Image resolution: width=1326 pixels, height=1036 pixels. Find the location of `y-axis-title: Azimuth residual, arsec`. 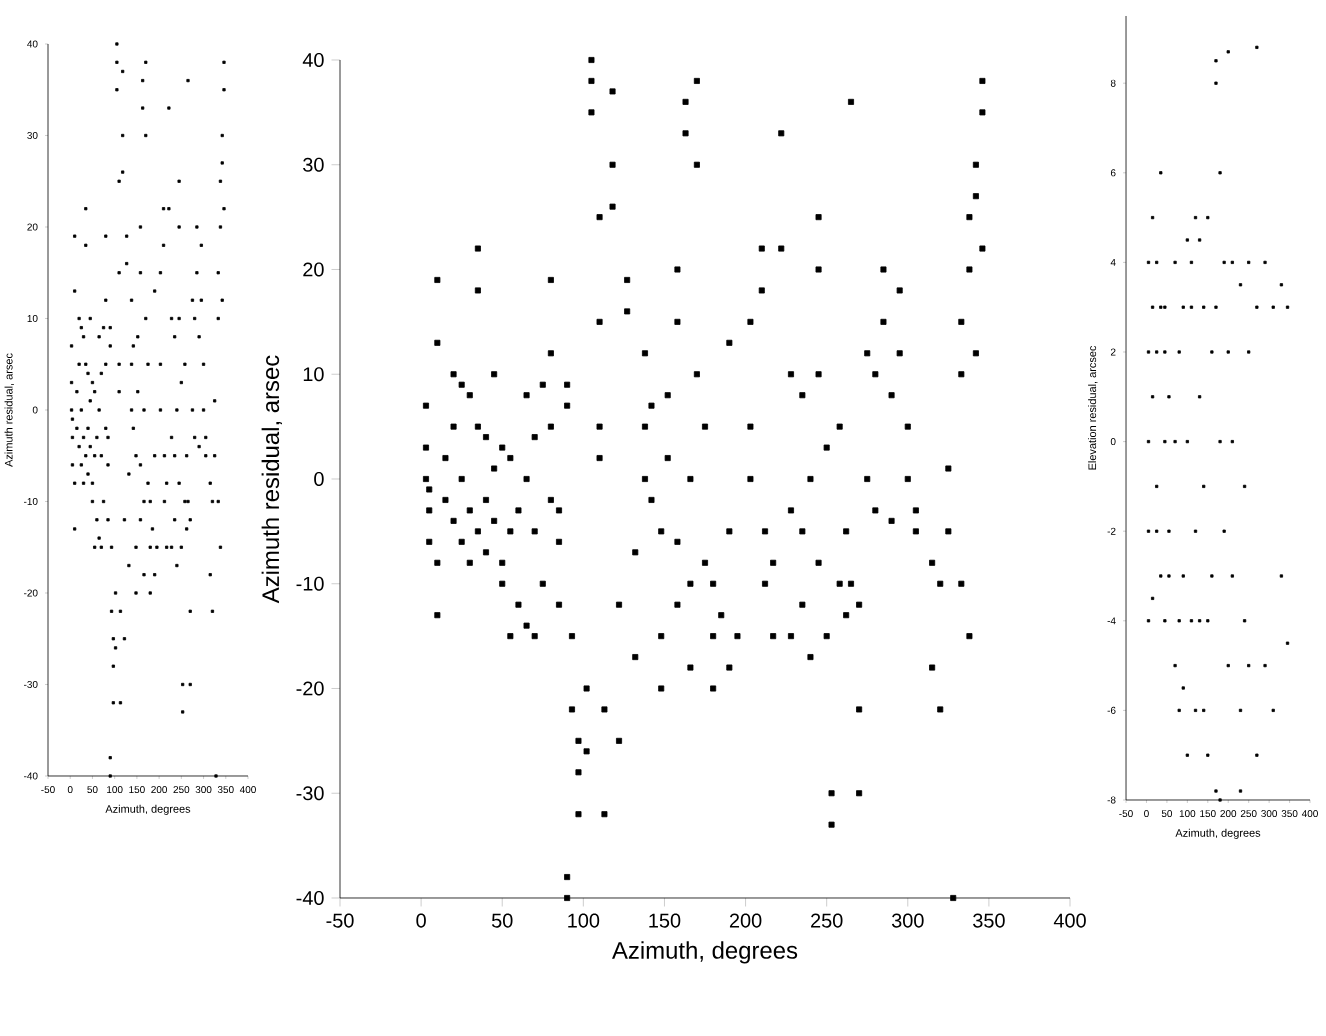

y-axis-title: Azimuth residual, arsec is located at coordinates (271, 479).